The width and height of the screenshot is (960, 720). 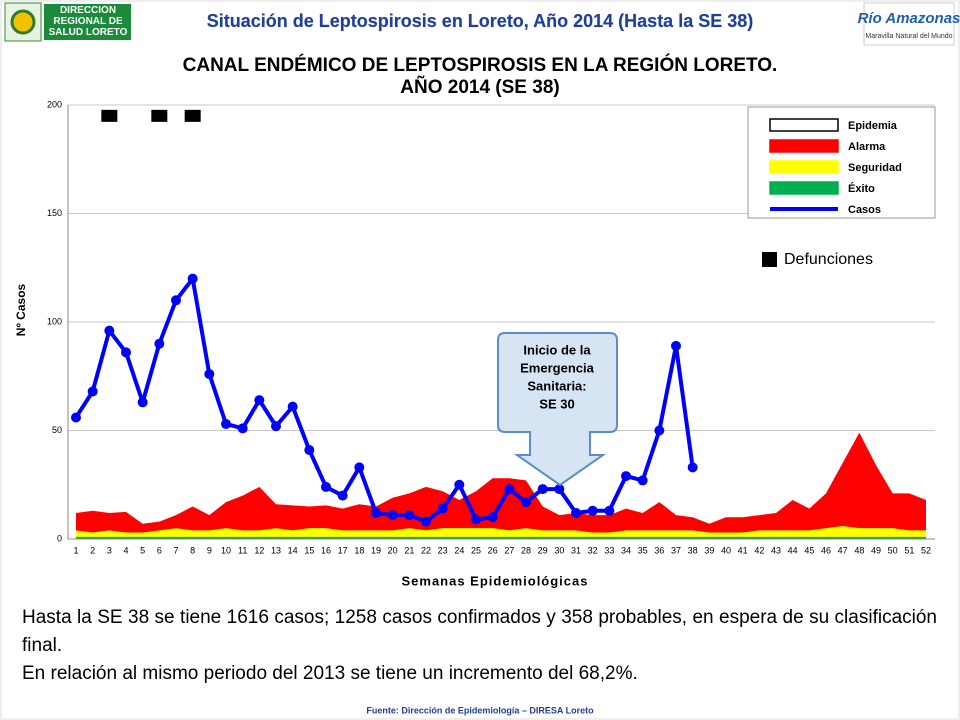 What do you see at coordinates (557, 367) in the screenshot?
I see `annotation-text: Emergencia` at bounding box center [557, 367].